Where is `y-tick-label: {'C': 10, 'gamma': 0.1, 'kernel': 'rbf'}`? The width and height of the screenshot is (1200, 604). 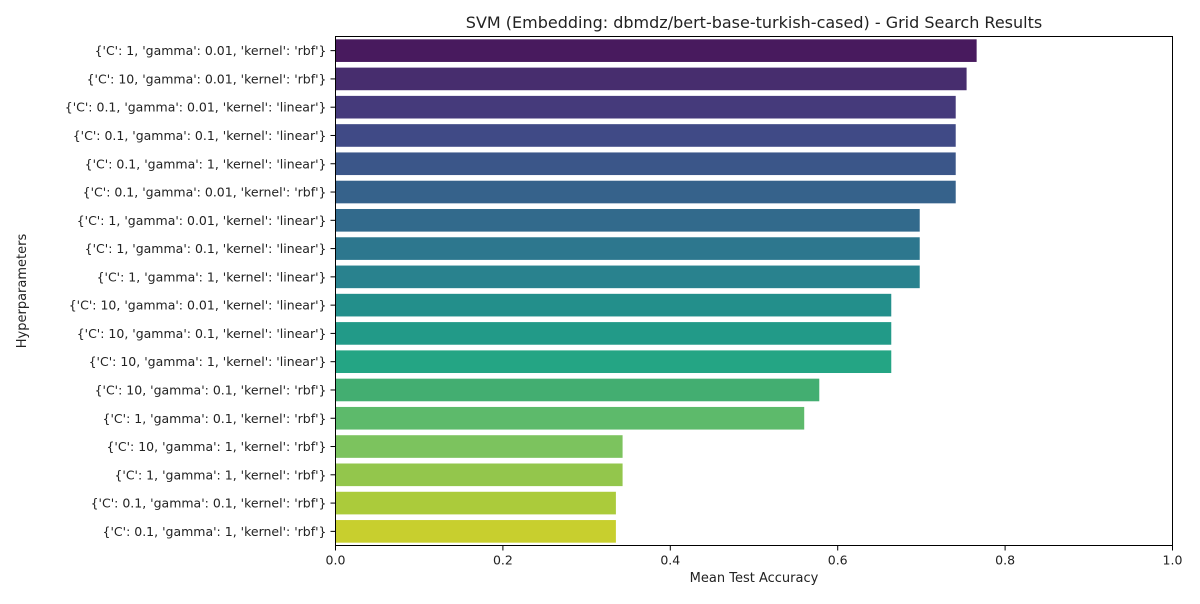
y-tick-label: {'C': 10, 'gamma': 0.1, 'kernel': 'rbf'} is located at coordinates (211, 389).